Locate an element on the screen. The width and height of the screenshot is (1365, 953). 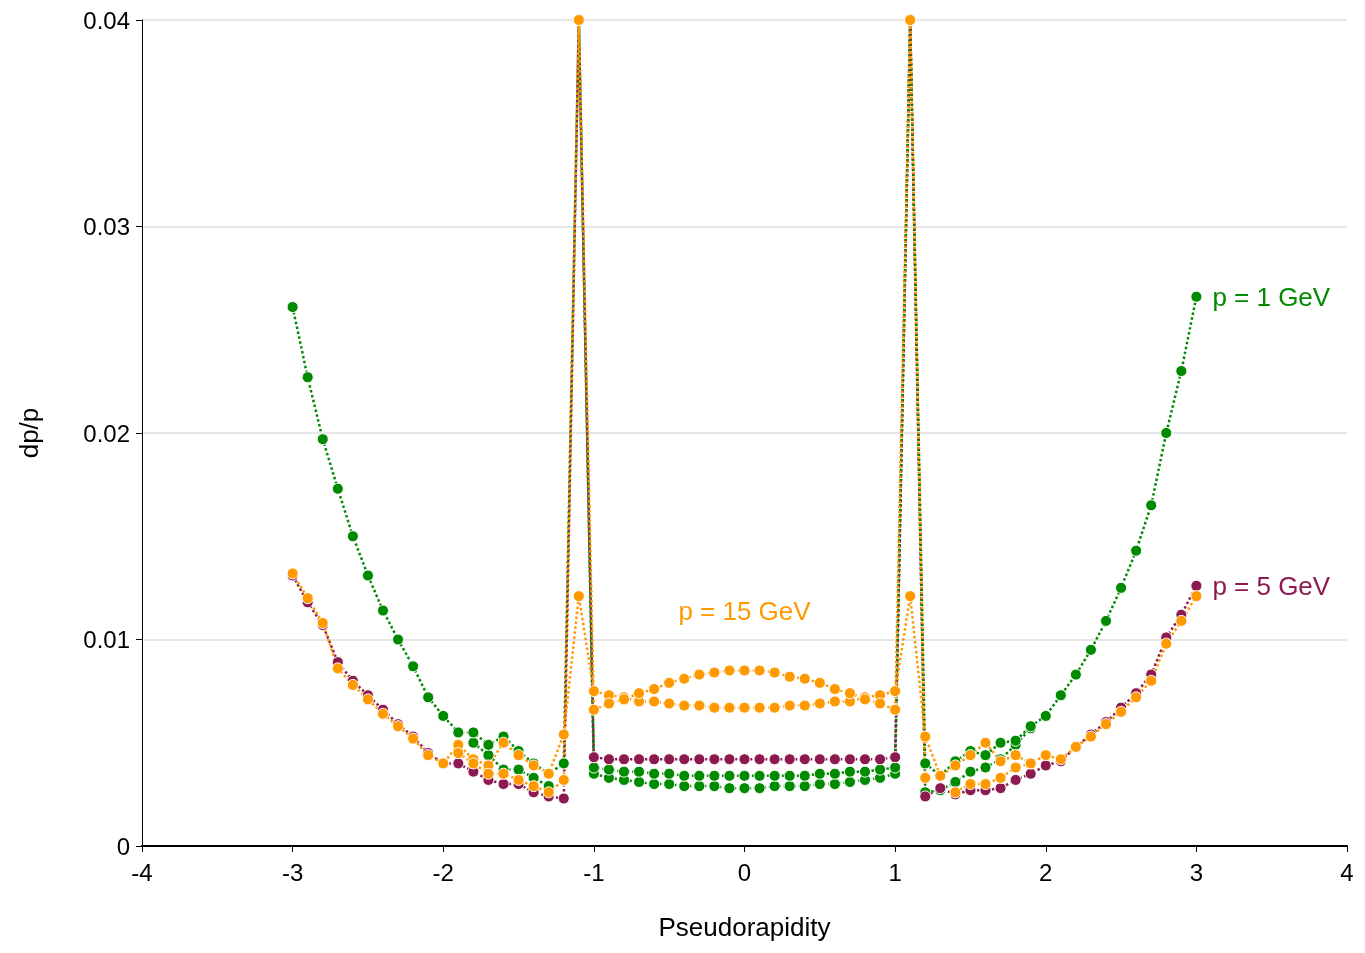
x-tick-label: 0 is located at coordinates (744, 872).